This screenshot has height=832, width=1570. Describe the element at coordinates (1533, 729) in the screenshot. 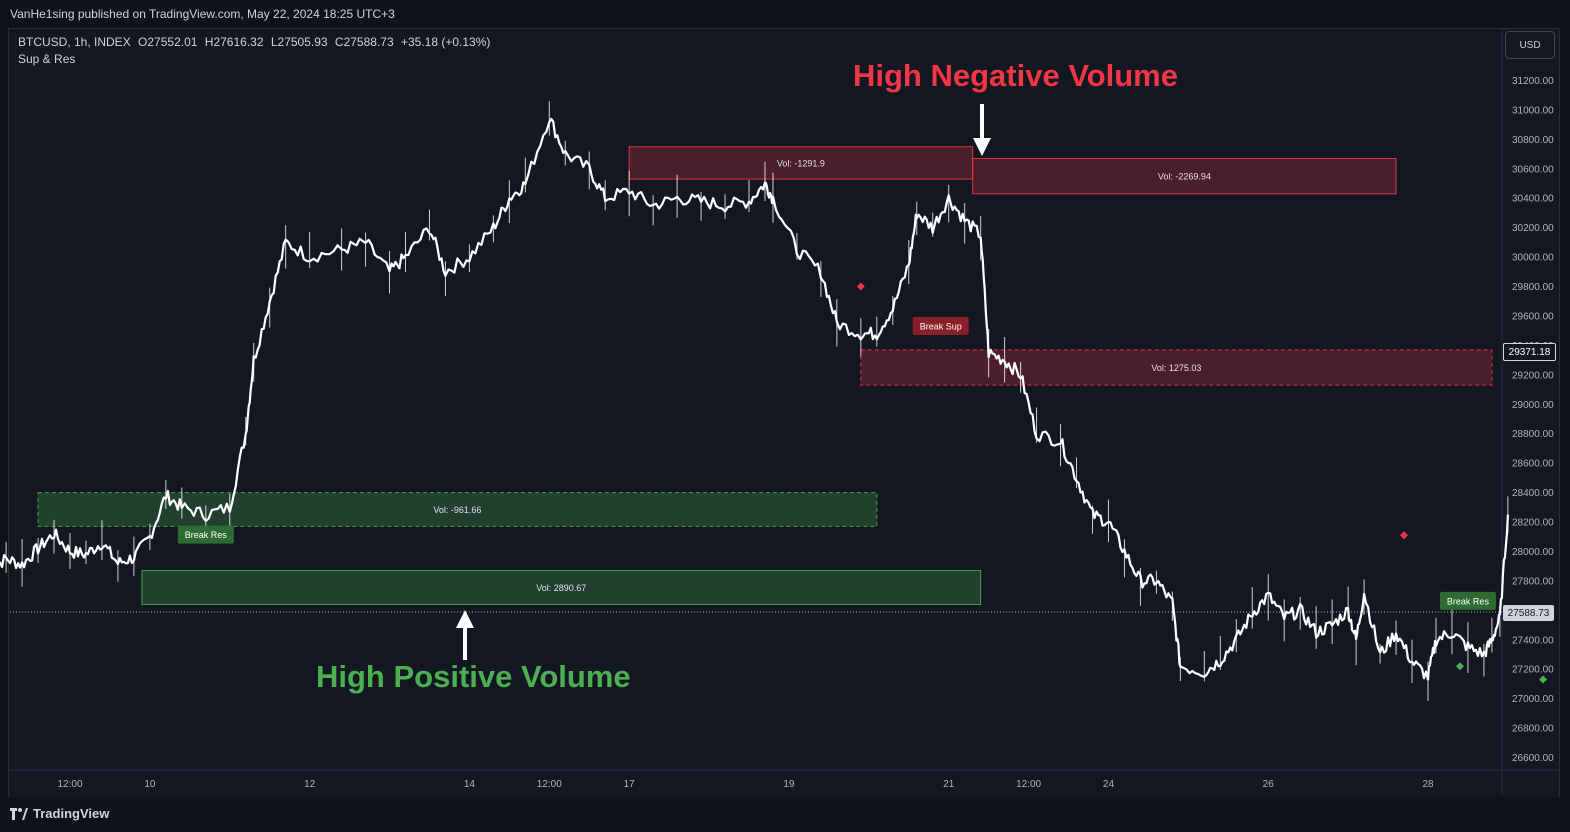

I see `y-tick-label: 26800.00` at that location.